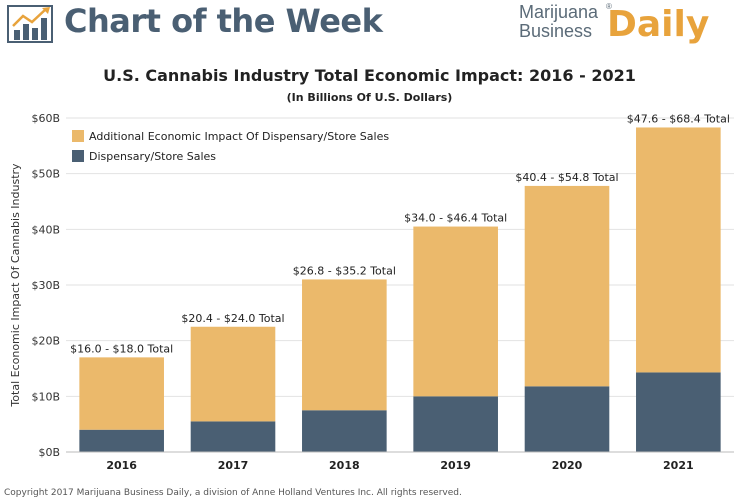 This screenshot has width=739, height=503. What do you see at coordinates (678, 118) in the screenshot?
I see `data-label: $47.6 - $68.4 Total` at bounding box center [678, 118].